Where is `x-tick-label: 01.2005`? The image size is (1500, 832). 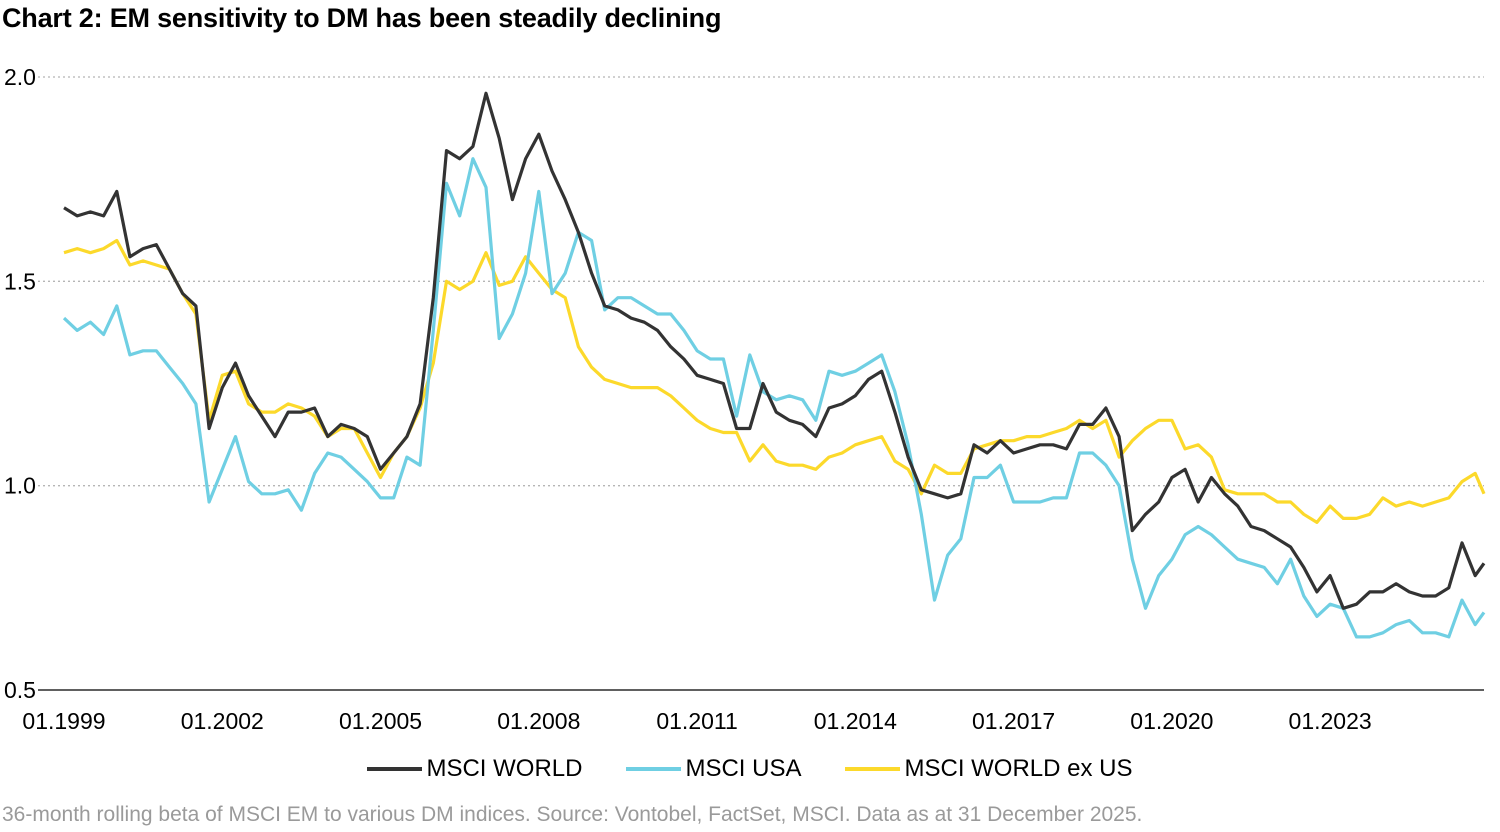
x-tick-label: 01.2005 is located at coordinates (380, 721).